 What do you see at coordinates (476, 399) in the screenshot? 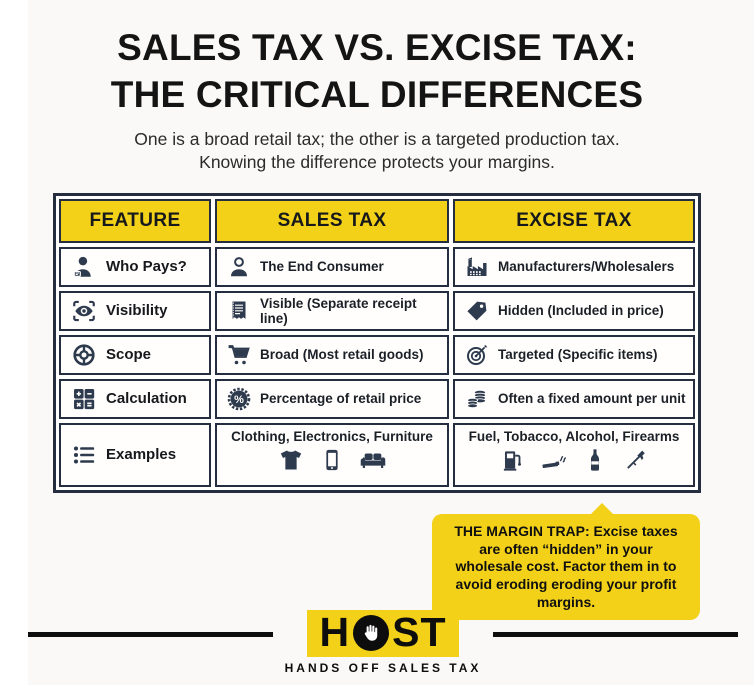
I see `coins-icon` at bounding box center [476, 399].